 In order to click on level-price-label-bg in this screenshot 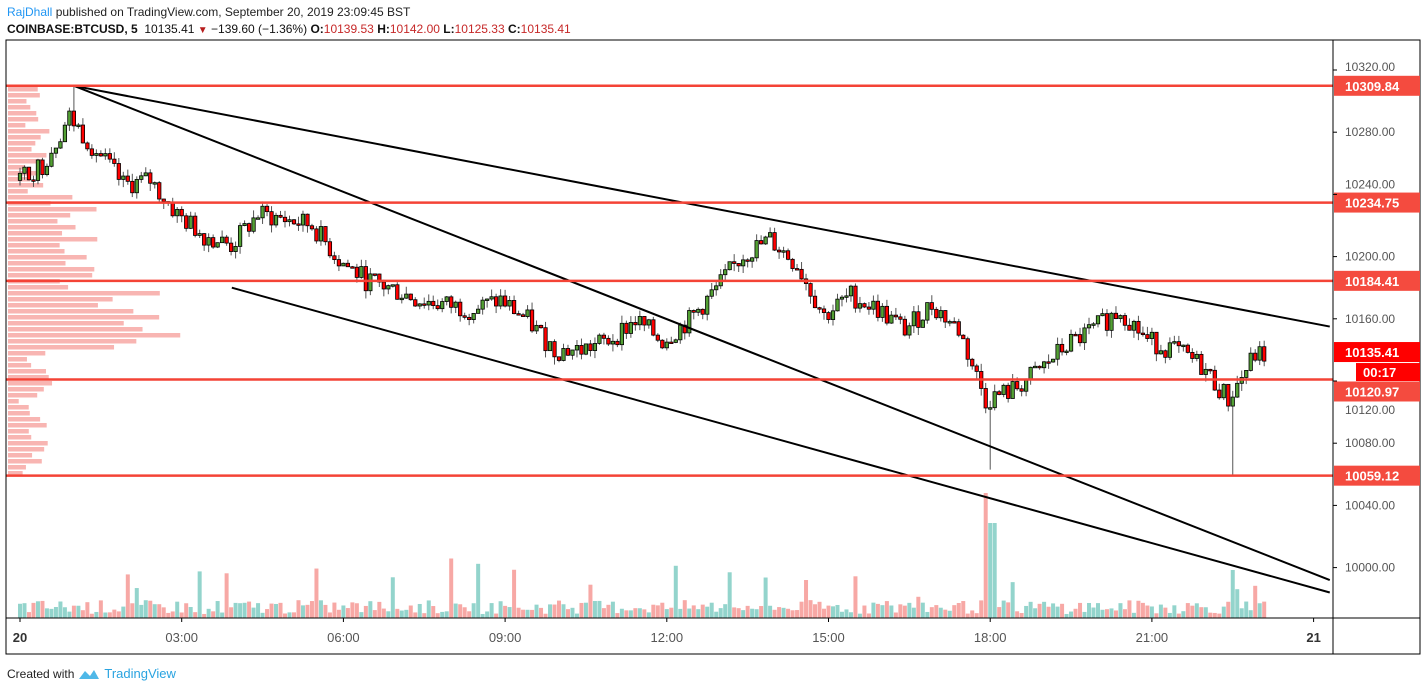, I will do `click(1377, 280)`.